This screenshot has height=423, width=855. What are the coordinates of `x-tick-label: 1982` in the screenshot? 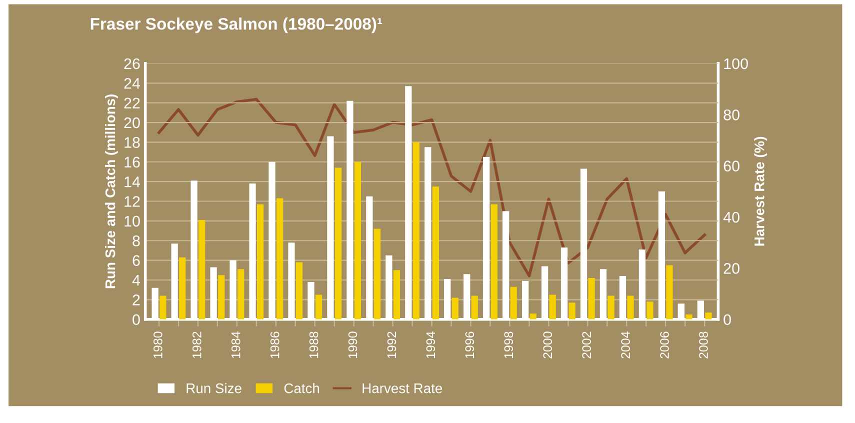 It's located at (197, 345).